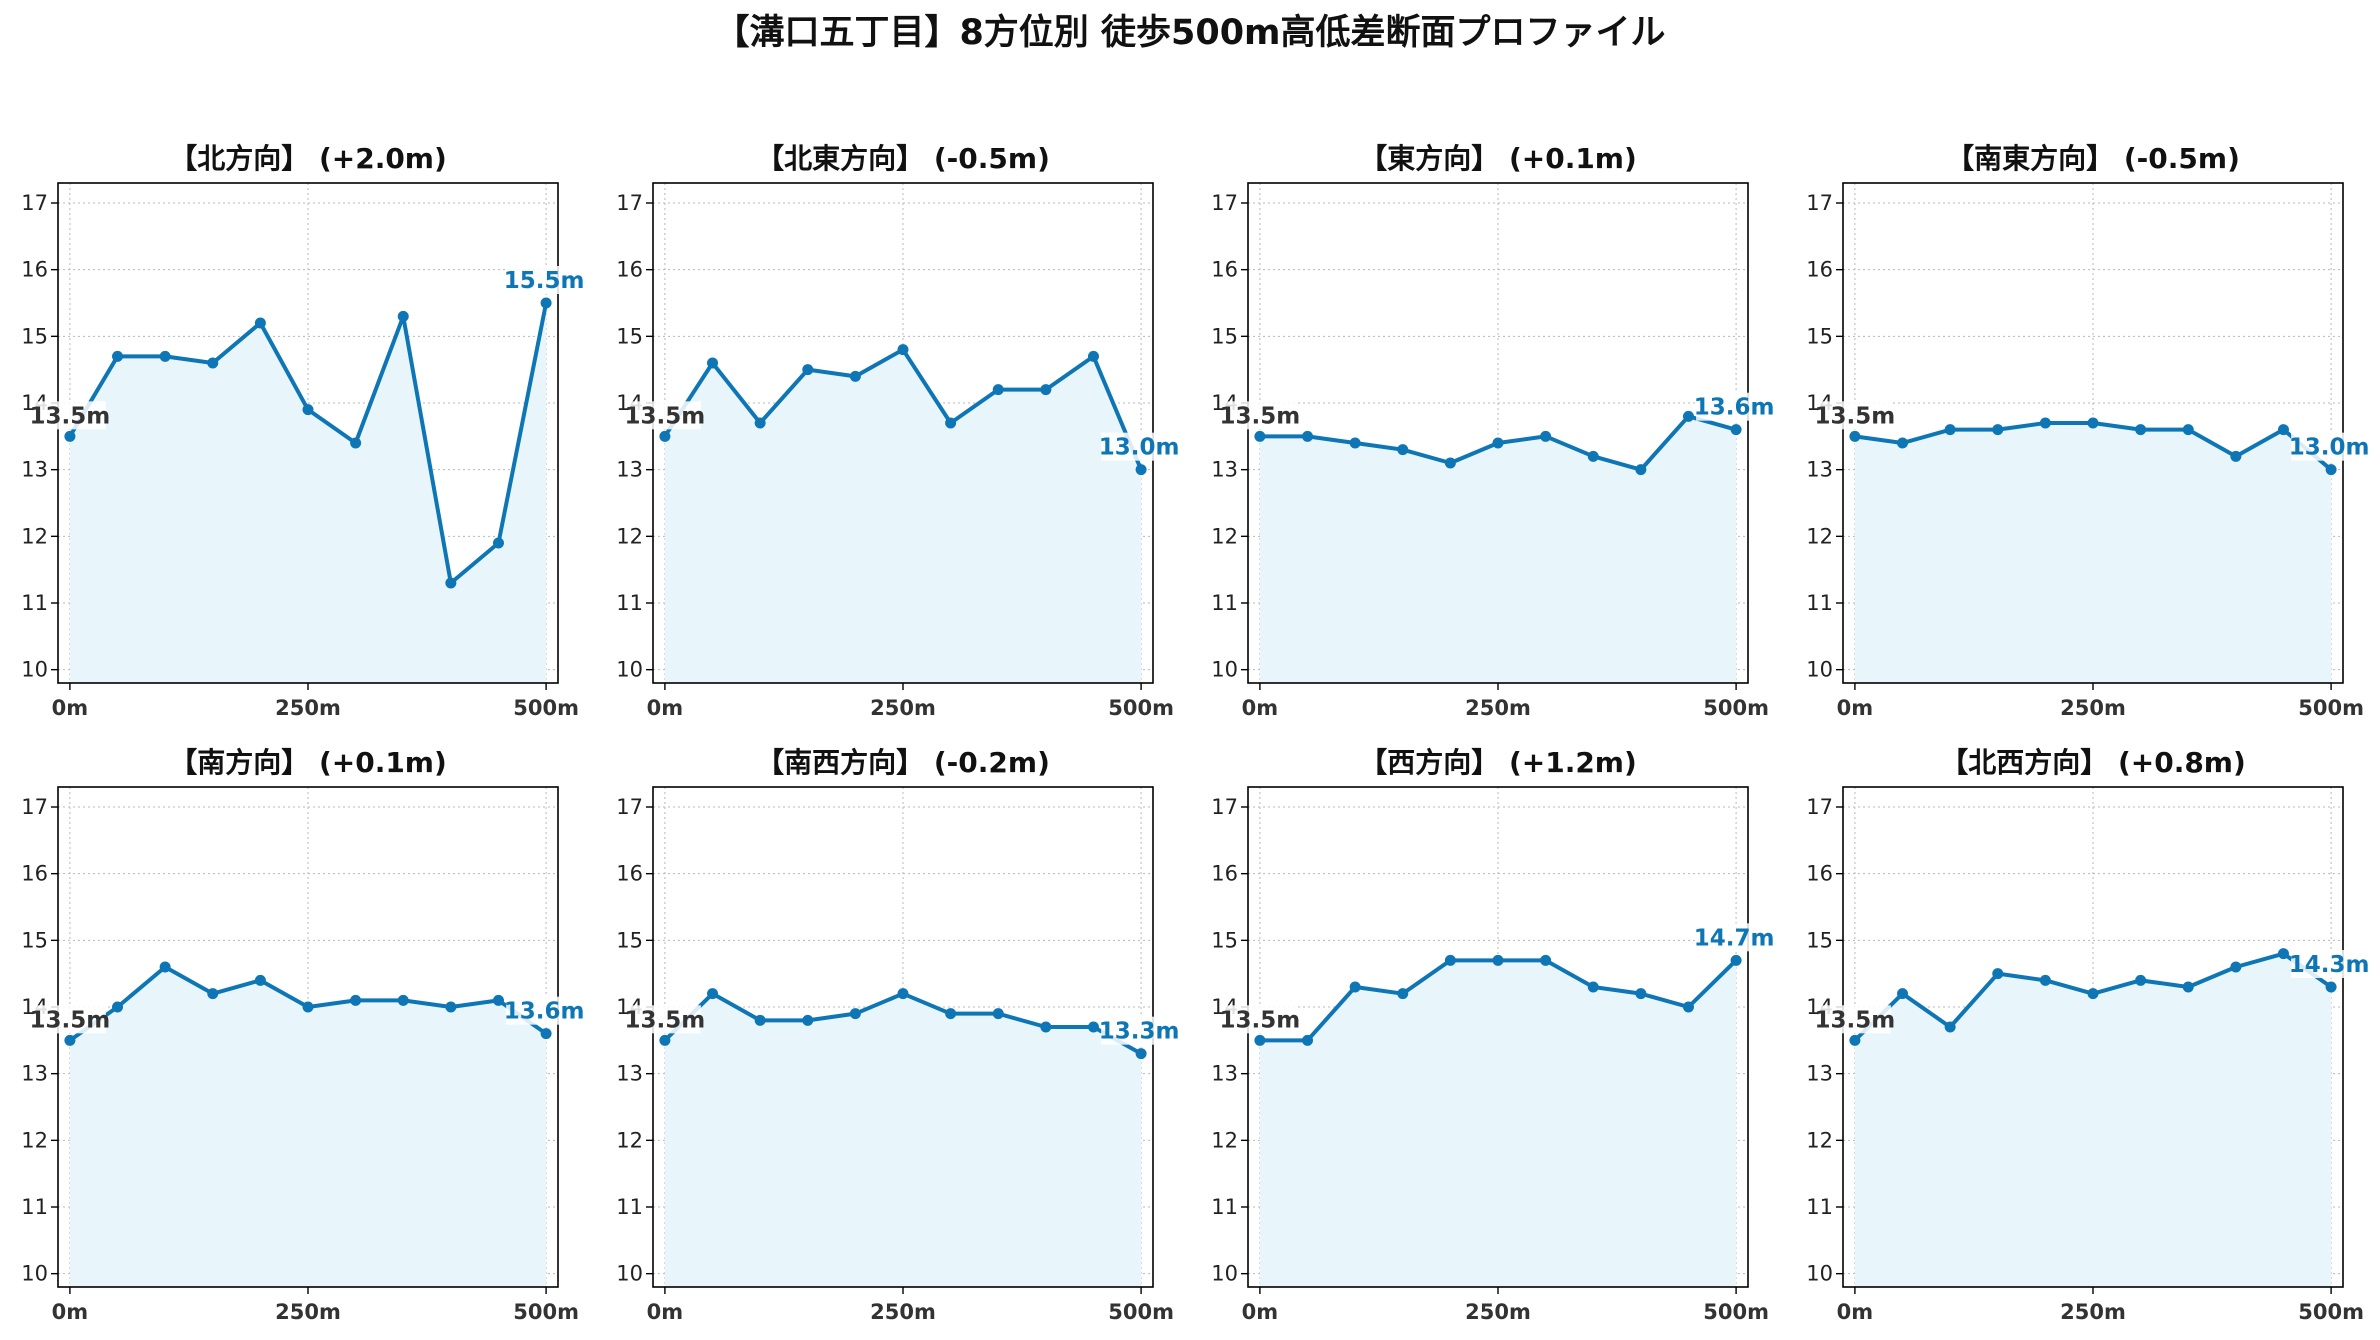 This screenshot has height=1340, width=2380. Describe the element at coordinates (2329, 448) in the screenshot. I see `end-elevation-label: 13.0m` at that location.